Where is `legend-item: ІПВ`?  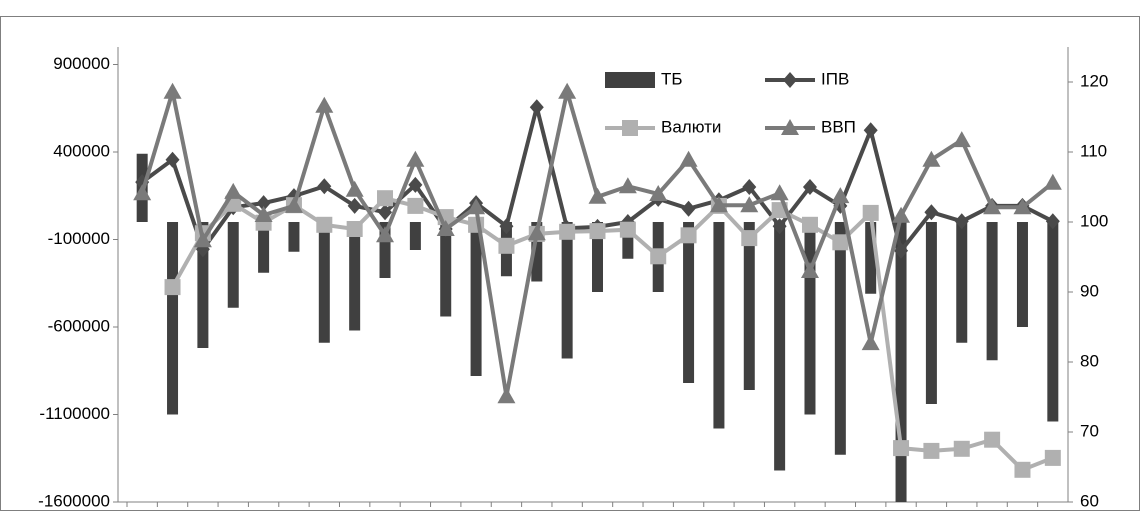 legend-item: ІПВ is located at coordinates (807, 78).